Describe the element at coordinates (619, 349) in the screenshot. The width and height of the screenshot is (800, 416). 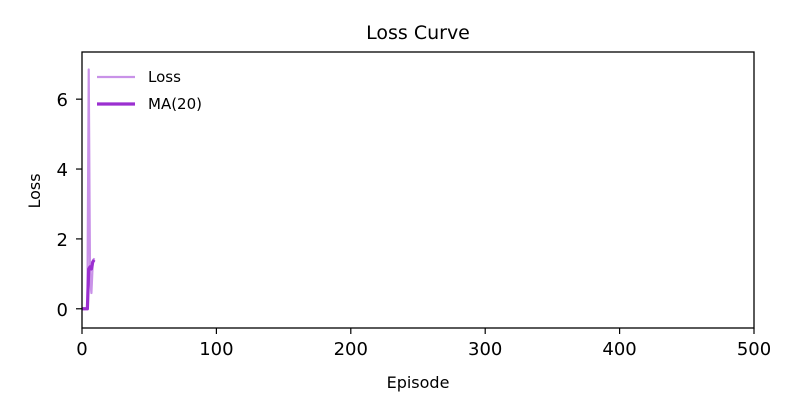
I see `x-tick-label: 400` at that location.